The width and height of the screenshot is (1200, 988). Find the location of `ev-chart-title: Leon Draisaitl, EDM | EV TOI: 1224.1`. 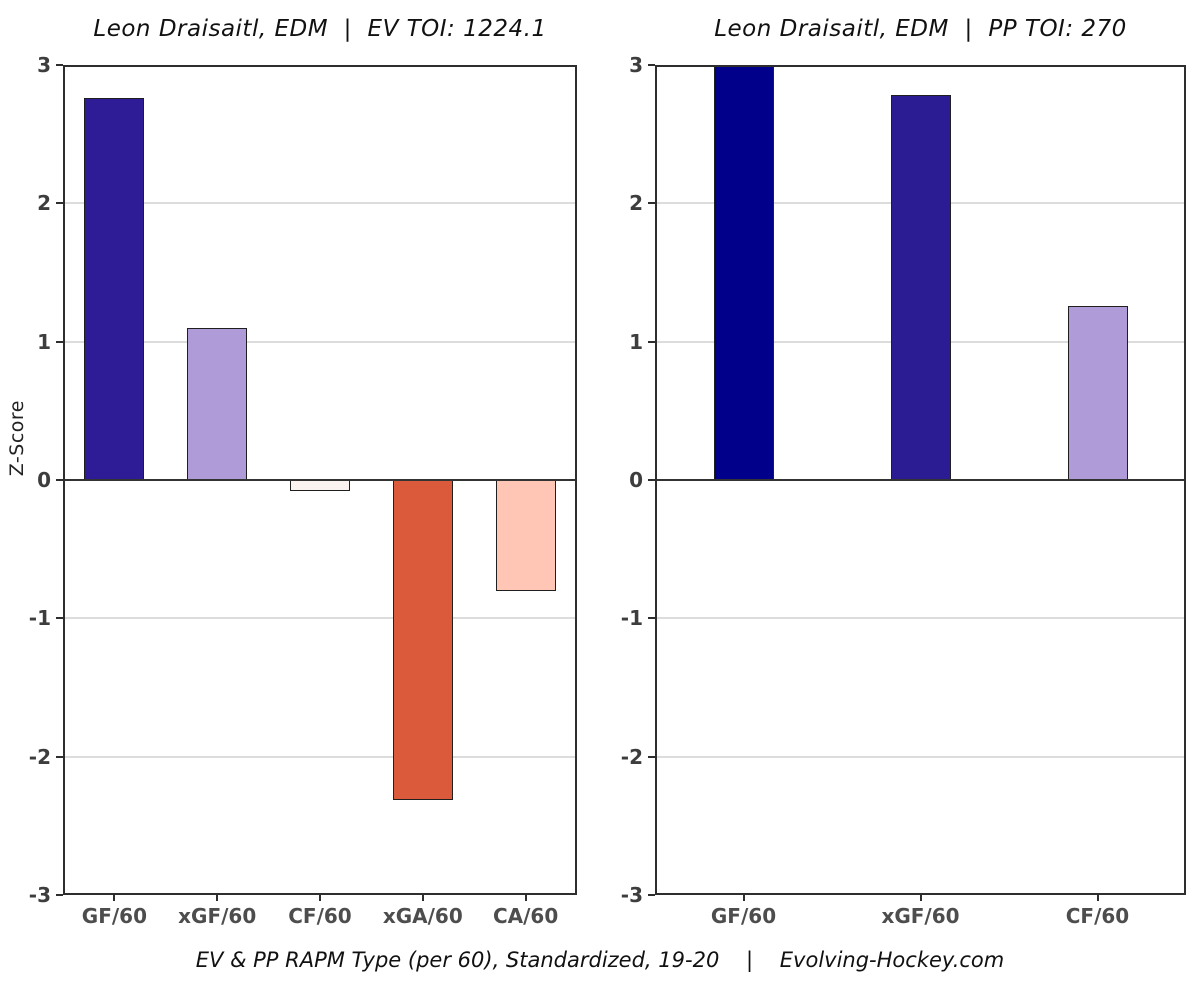

ev-chart-title: Leon Draisaitl, EDM | EV TOI: 1224.1 is located at coordinates (320, 29).